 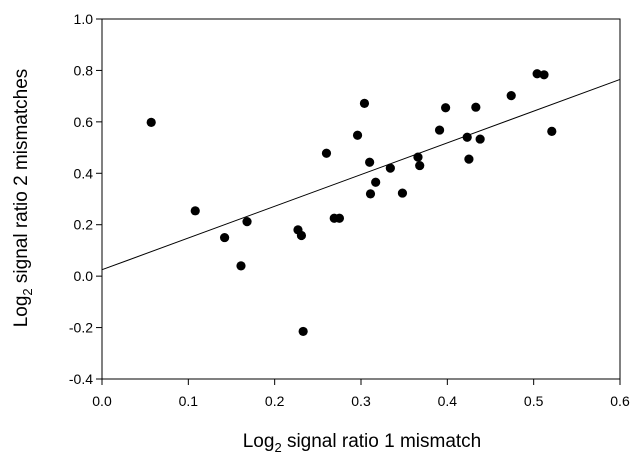 What do you see at coordinates (361, 401) in the screenshot?
I see `x-tick-label: 0.3` at bounding box center [361, 401].